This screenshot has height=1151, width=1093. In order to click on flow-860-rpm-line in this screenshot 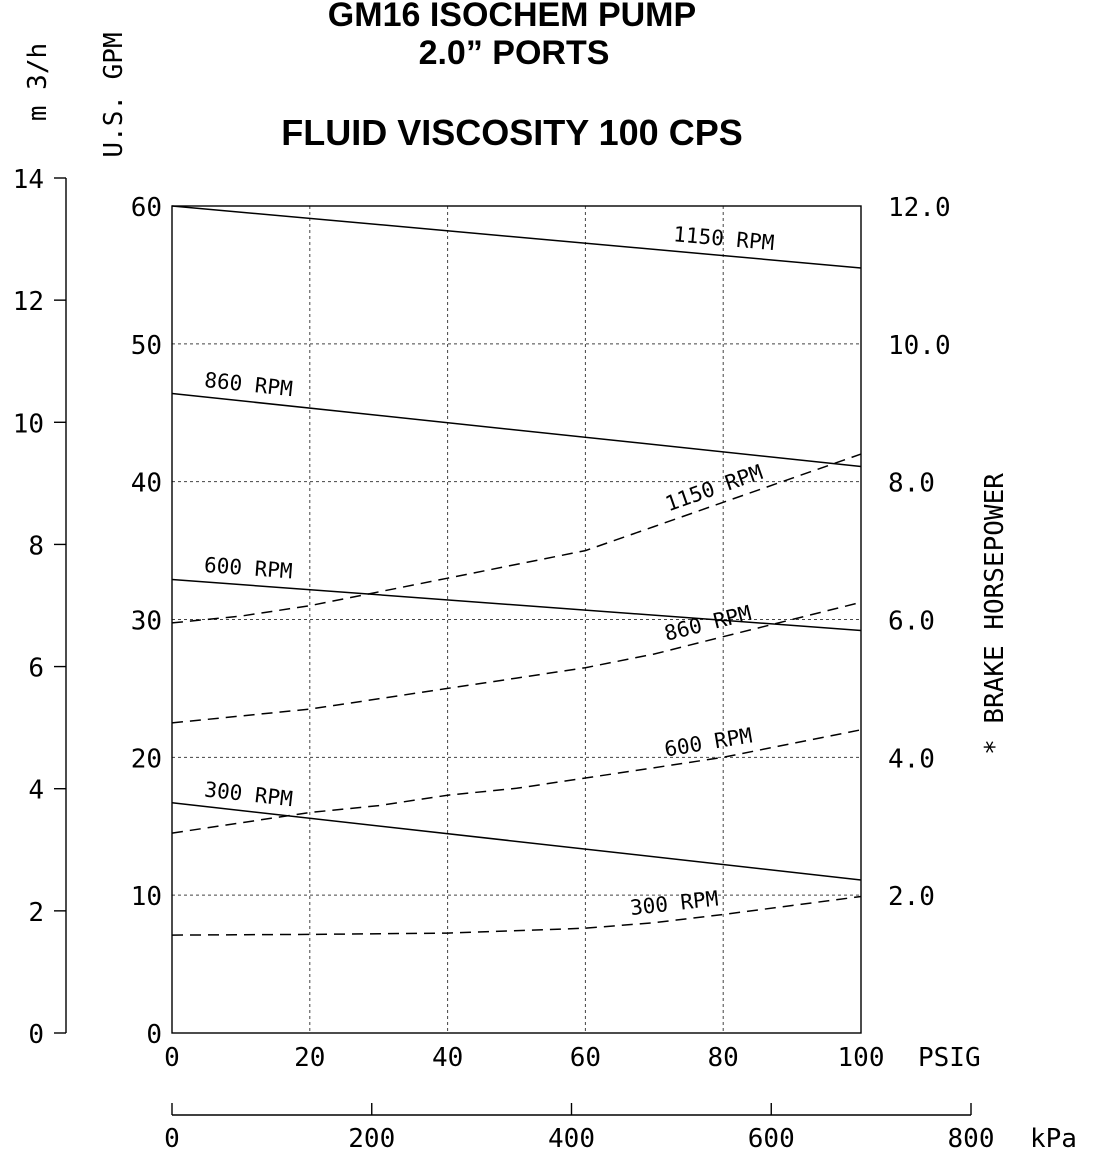, I will do `click(516, 430)`.